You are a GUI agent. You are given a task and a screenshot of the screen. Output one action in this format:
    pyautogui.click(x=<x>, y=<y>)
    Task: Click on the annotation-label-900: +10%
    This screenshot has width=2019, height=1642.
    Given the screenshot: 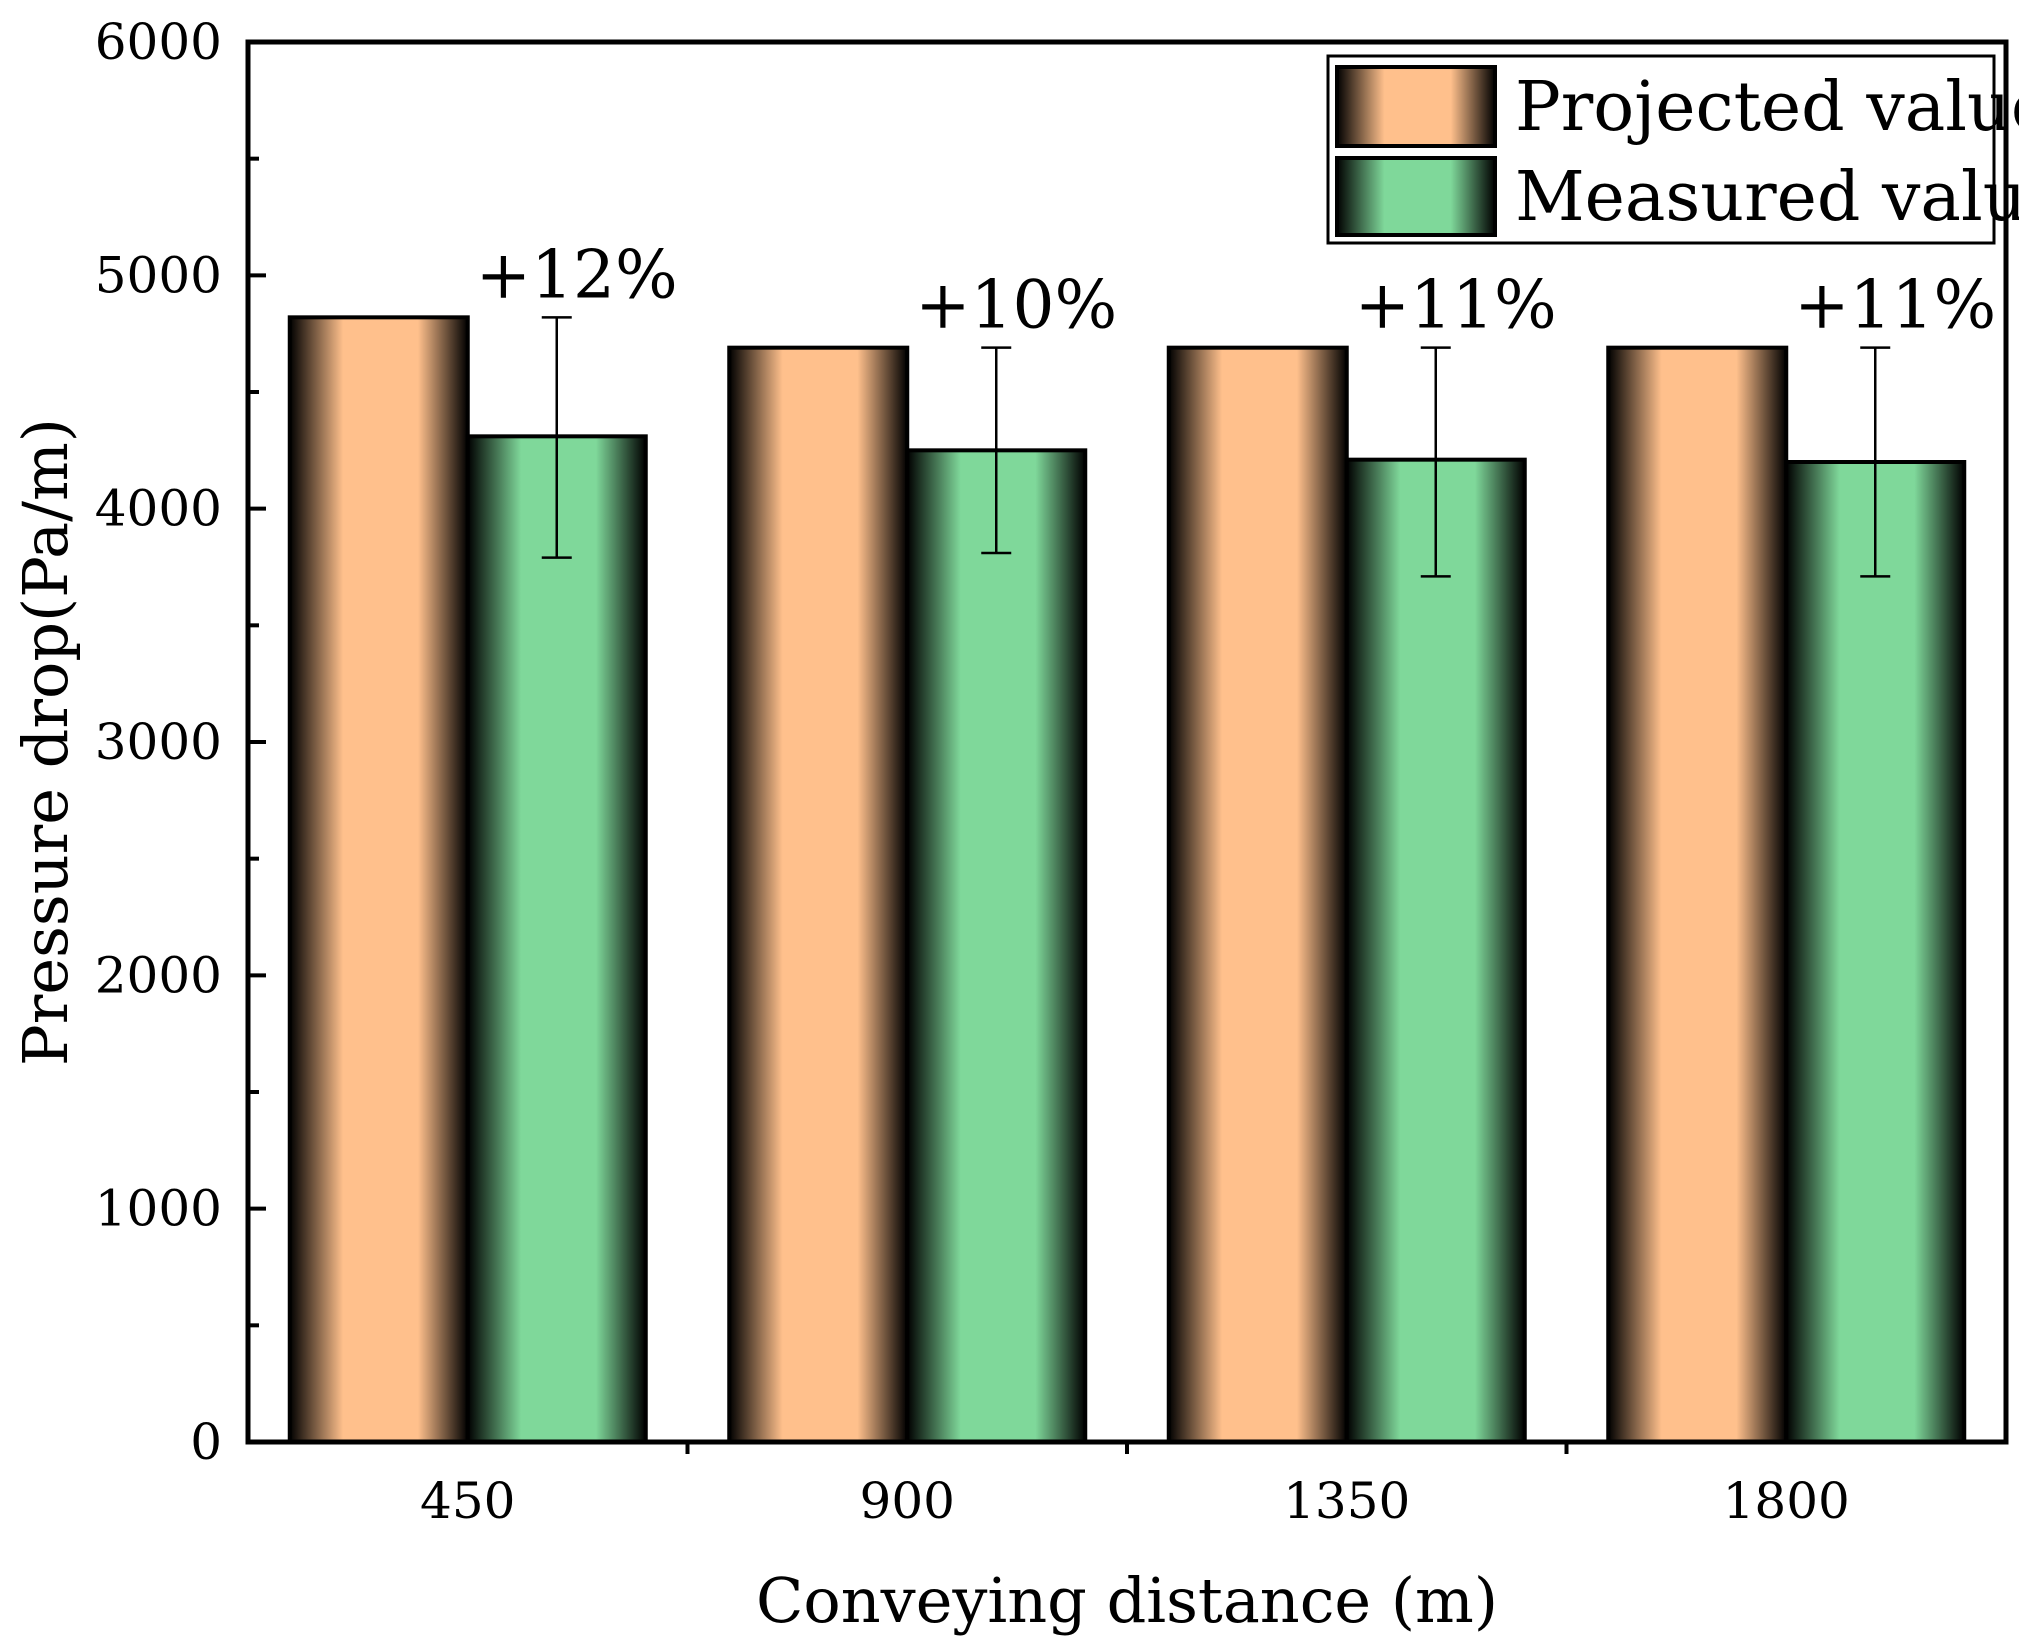 What is the action you would take?
    pyautogui.click(x=1016, y=305)
    